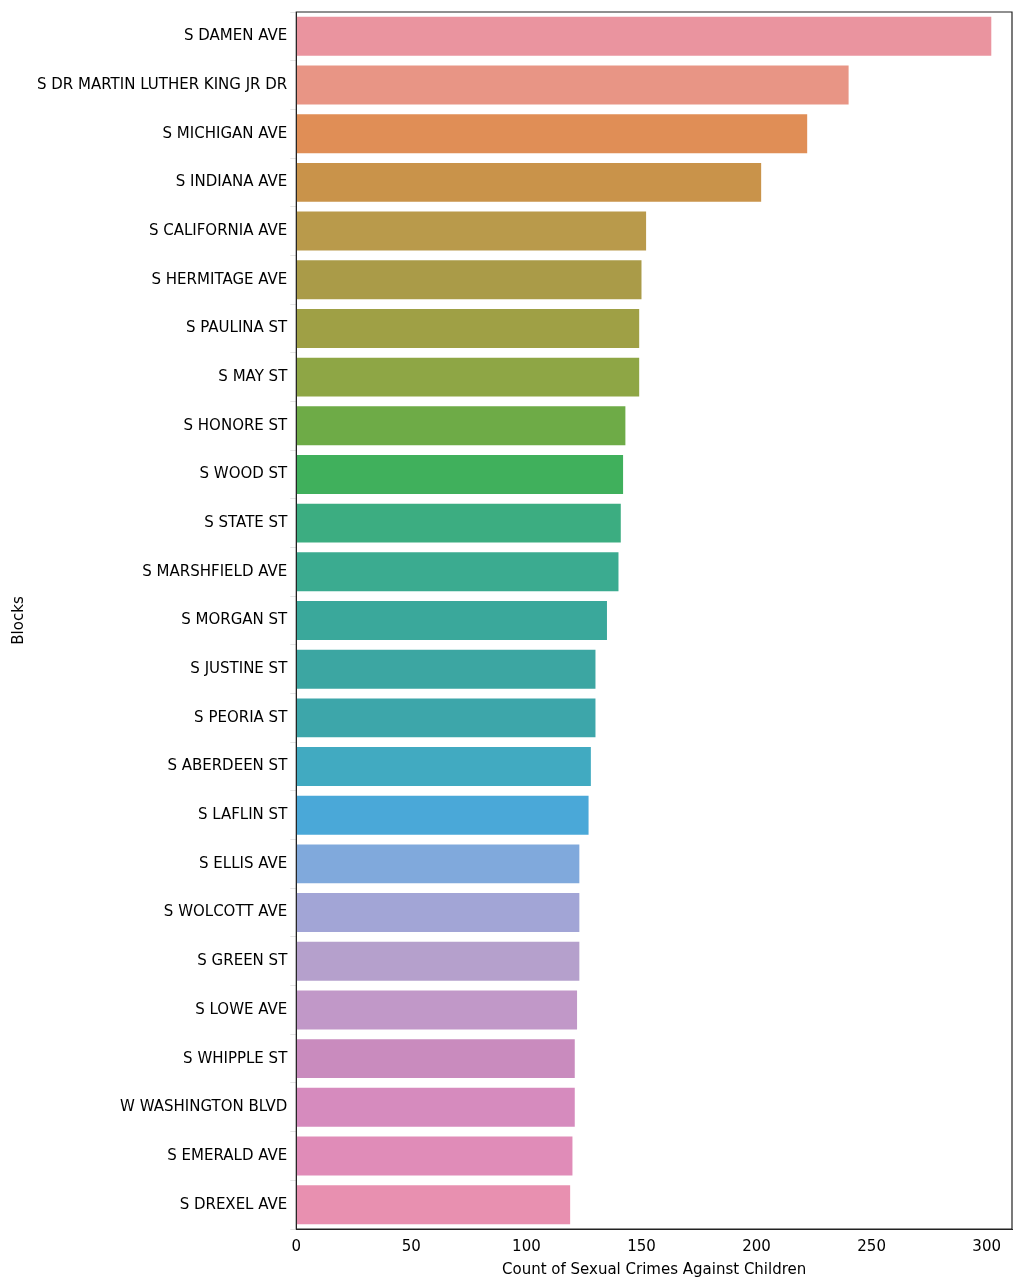  I want to click on x-tick-label: 250, so click(871, 1245).